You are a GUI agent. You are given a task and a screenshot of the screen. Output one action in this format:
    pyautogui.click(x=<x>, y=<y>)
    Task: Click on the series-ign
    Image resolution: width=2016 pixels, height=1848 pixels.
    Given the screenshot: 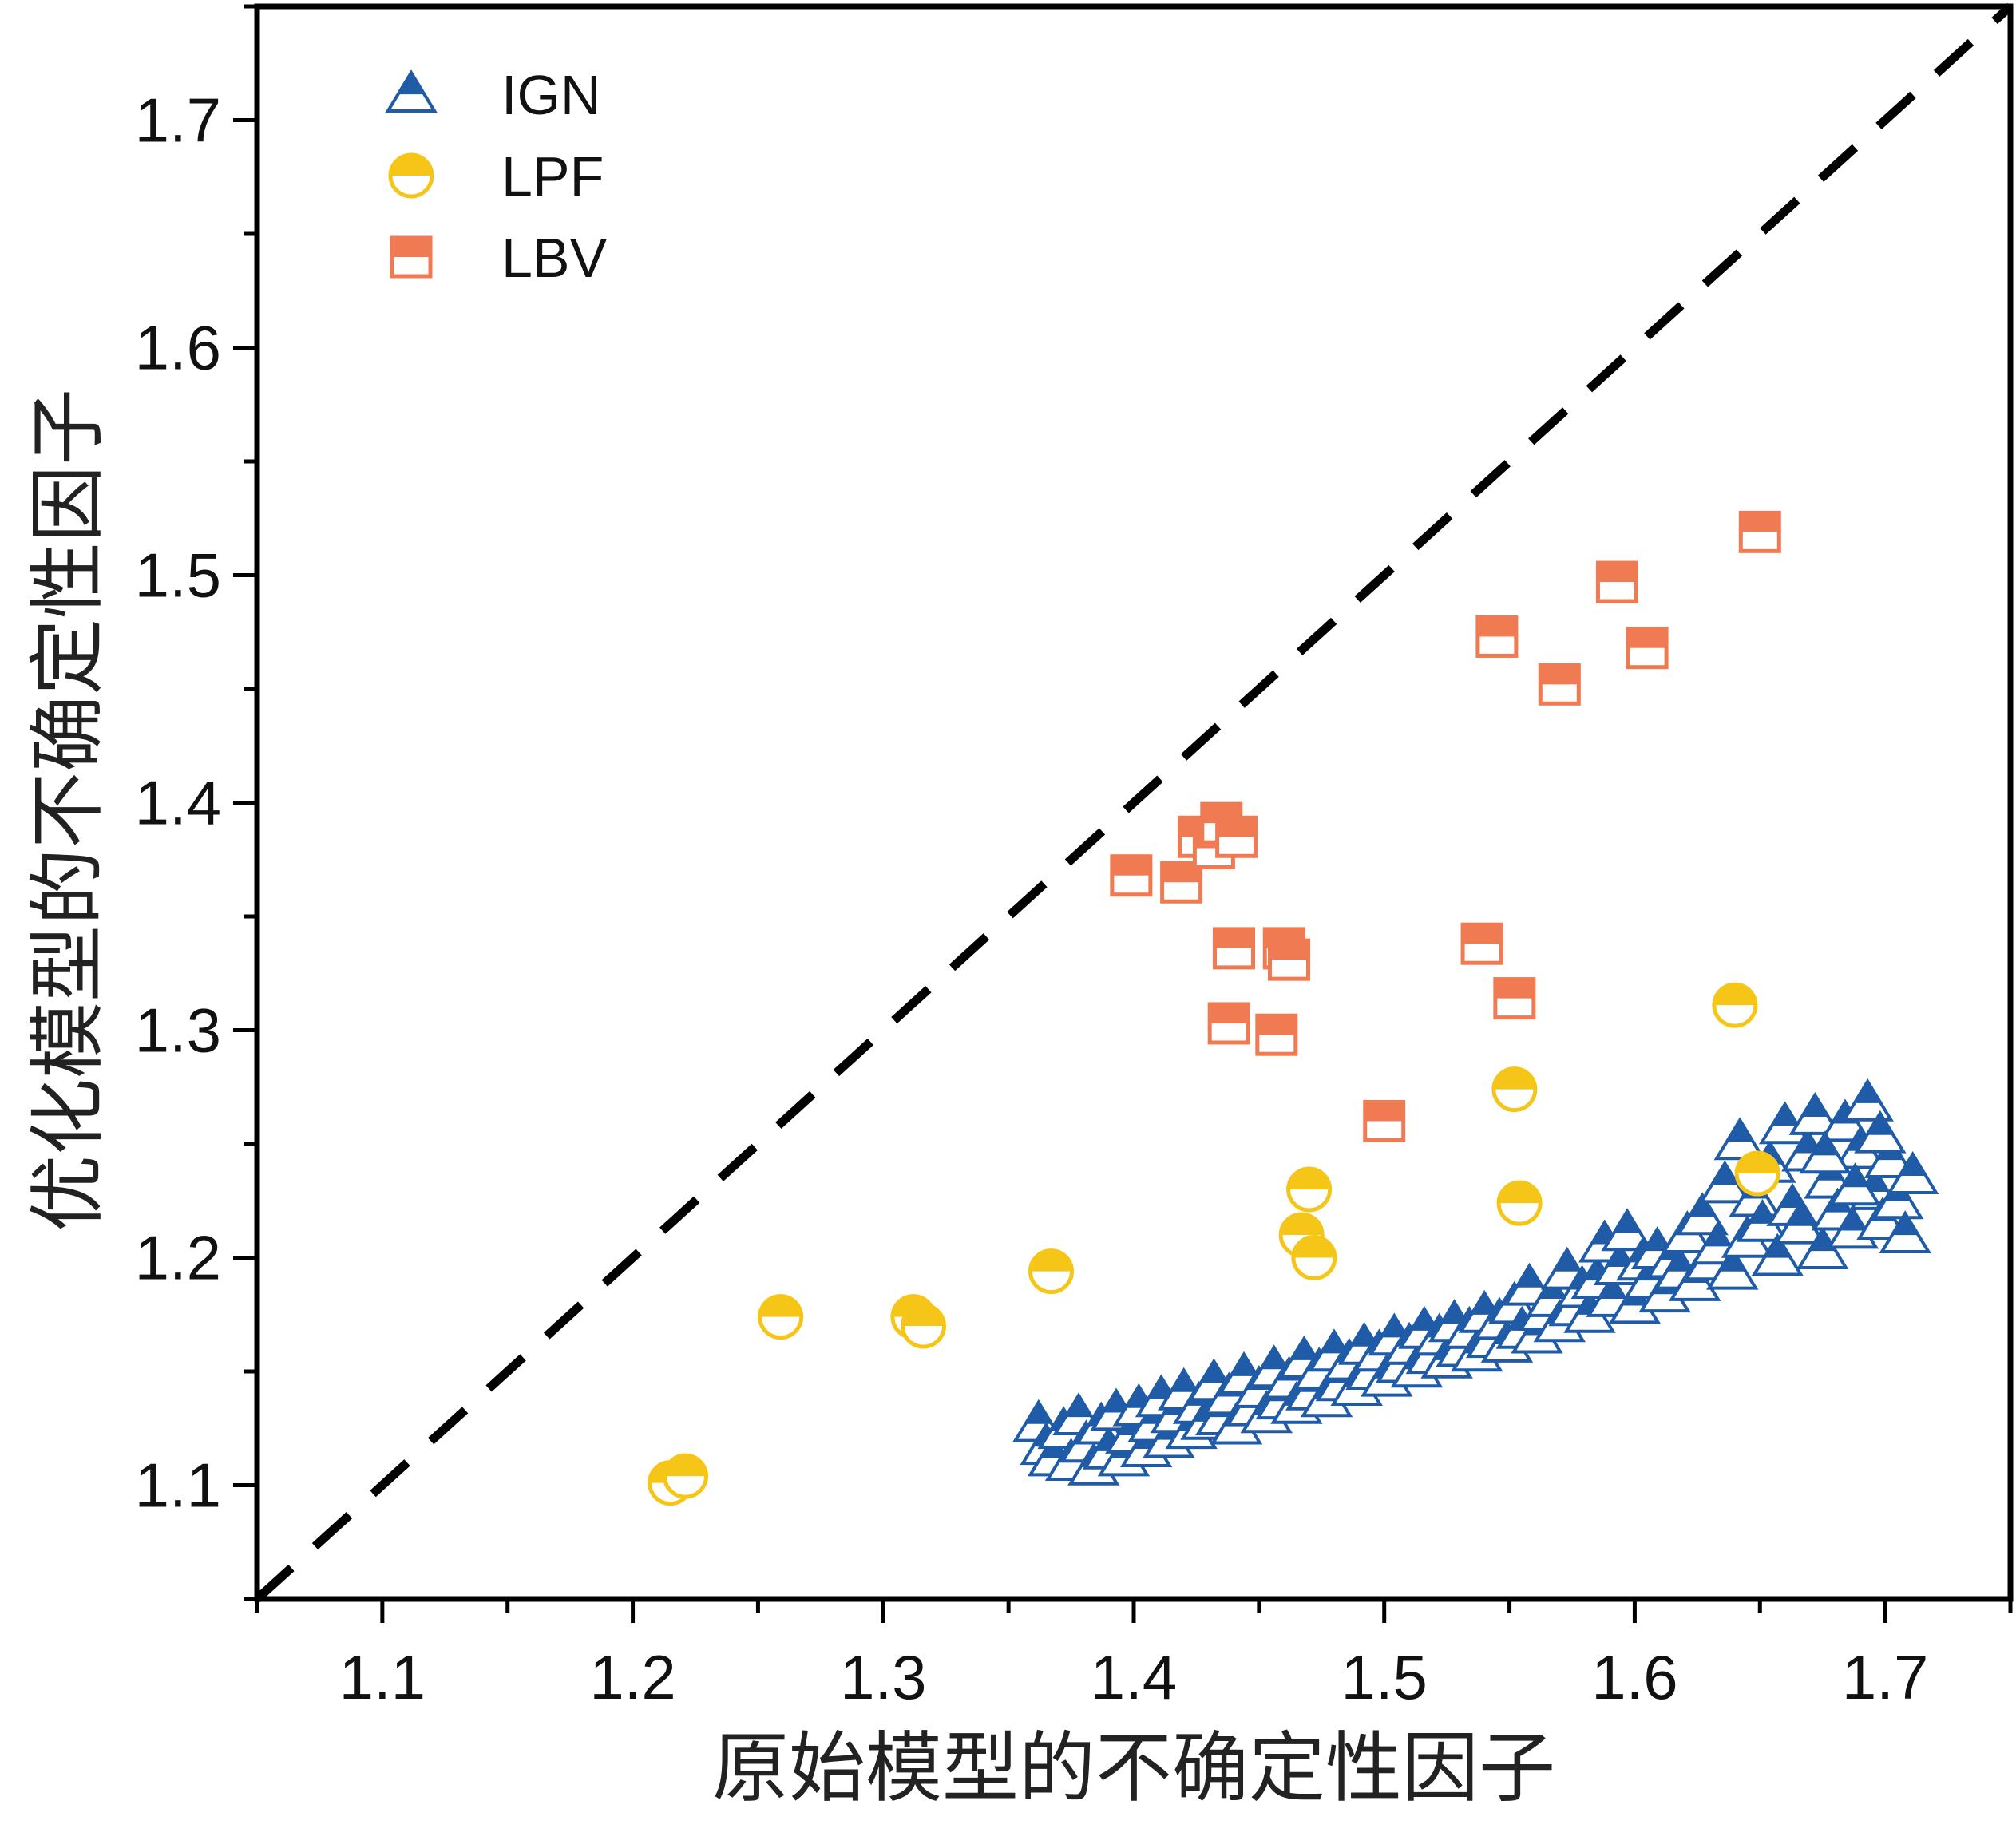 What is the action you would take?
    pyautogui.click(x=1476, y=1282)
    